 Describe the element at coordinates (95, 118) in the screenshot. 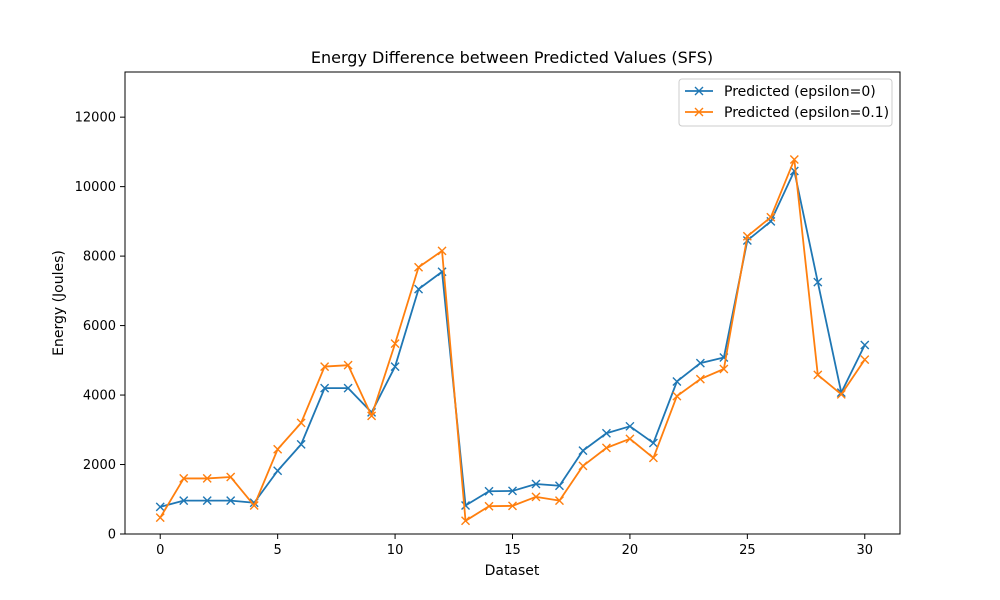

I see `y-tick-label: 12000` at that location.